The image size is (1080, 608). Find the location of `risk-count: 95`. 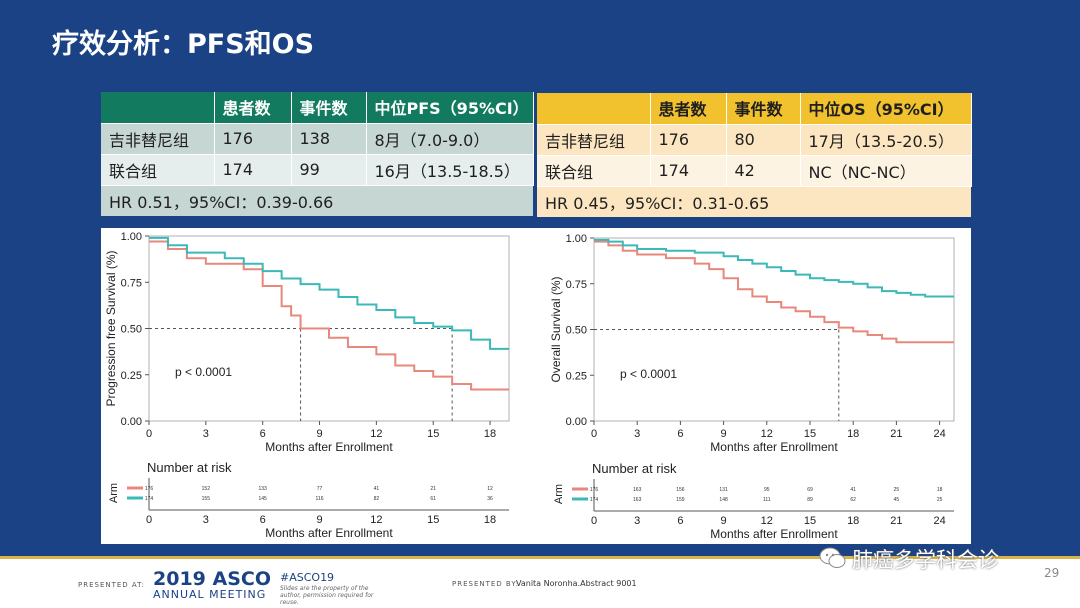

risk-count: 95 is located at coordinates (767, 490).